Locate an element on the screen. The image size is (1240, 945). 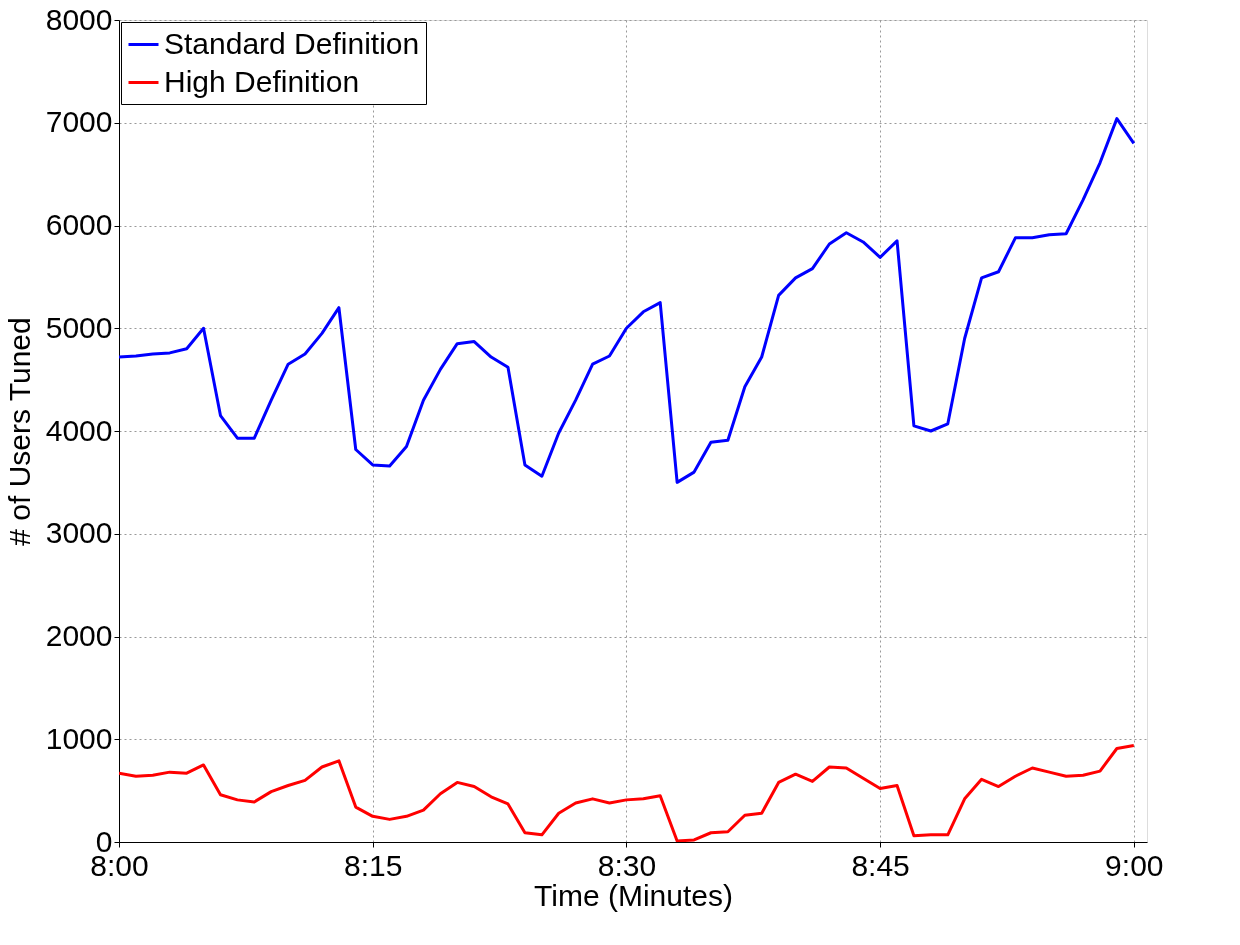
y-tick-label: 8000 is located at coordinates (79, 19).